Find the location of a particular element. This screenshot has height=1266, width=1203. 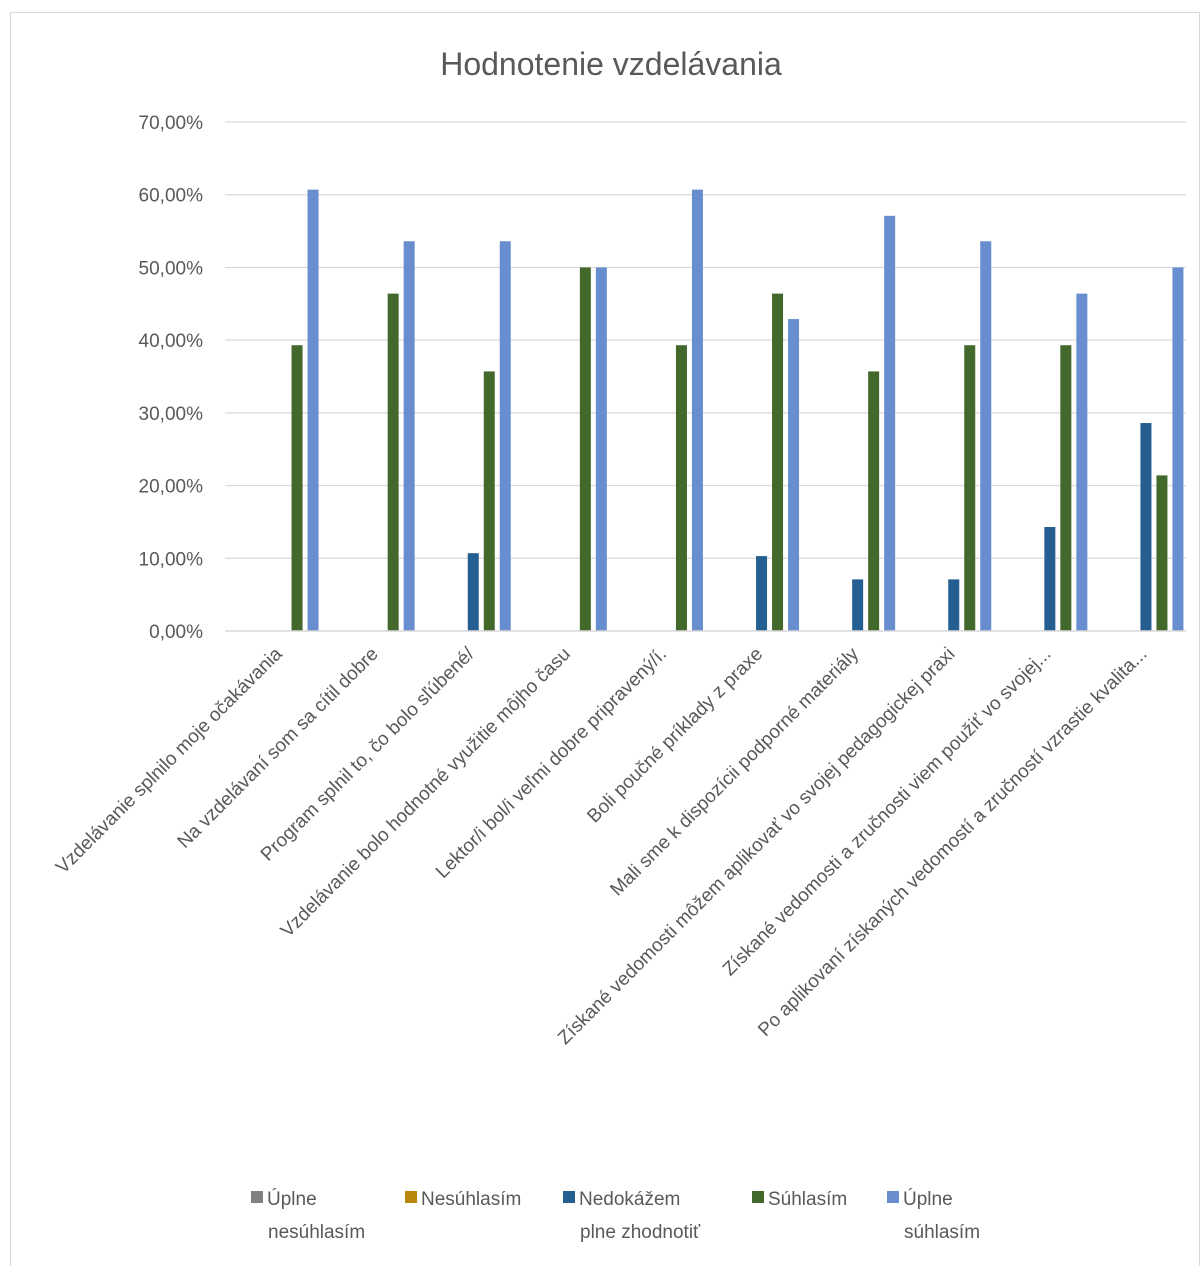

legend-label: Nesúhlasím is located at coordinates (471, 1199).